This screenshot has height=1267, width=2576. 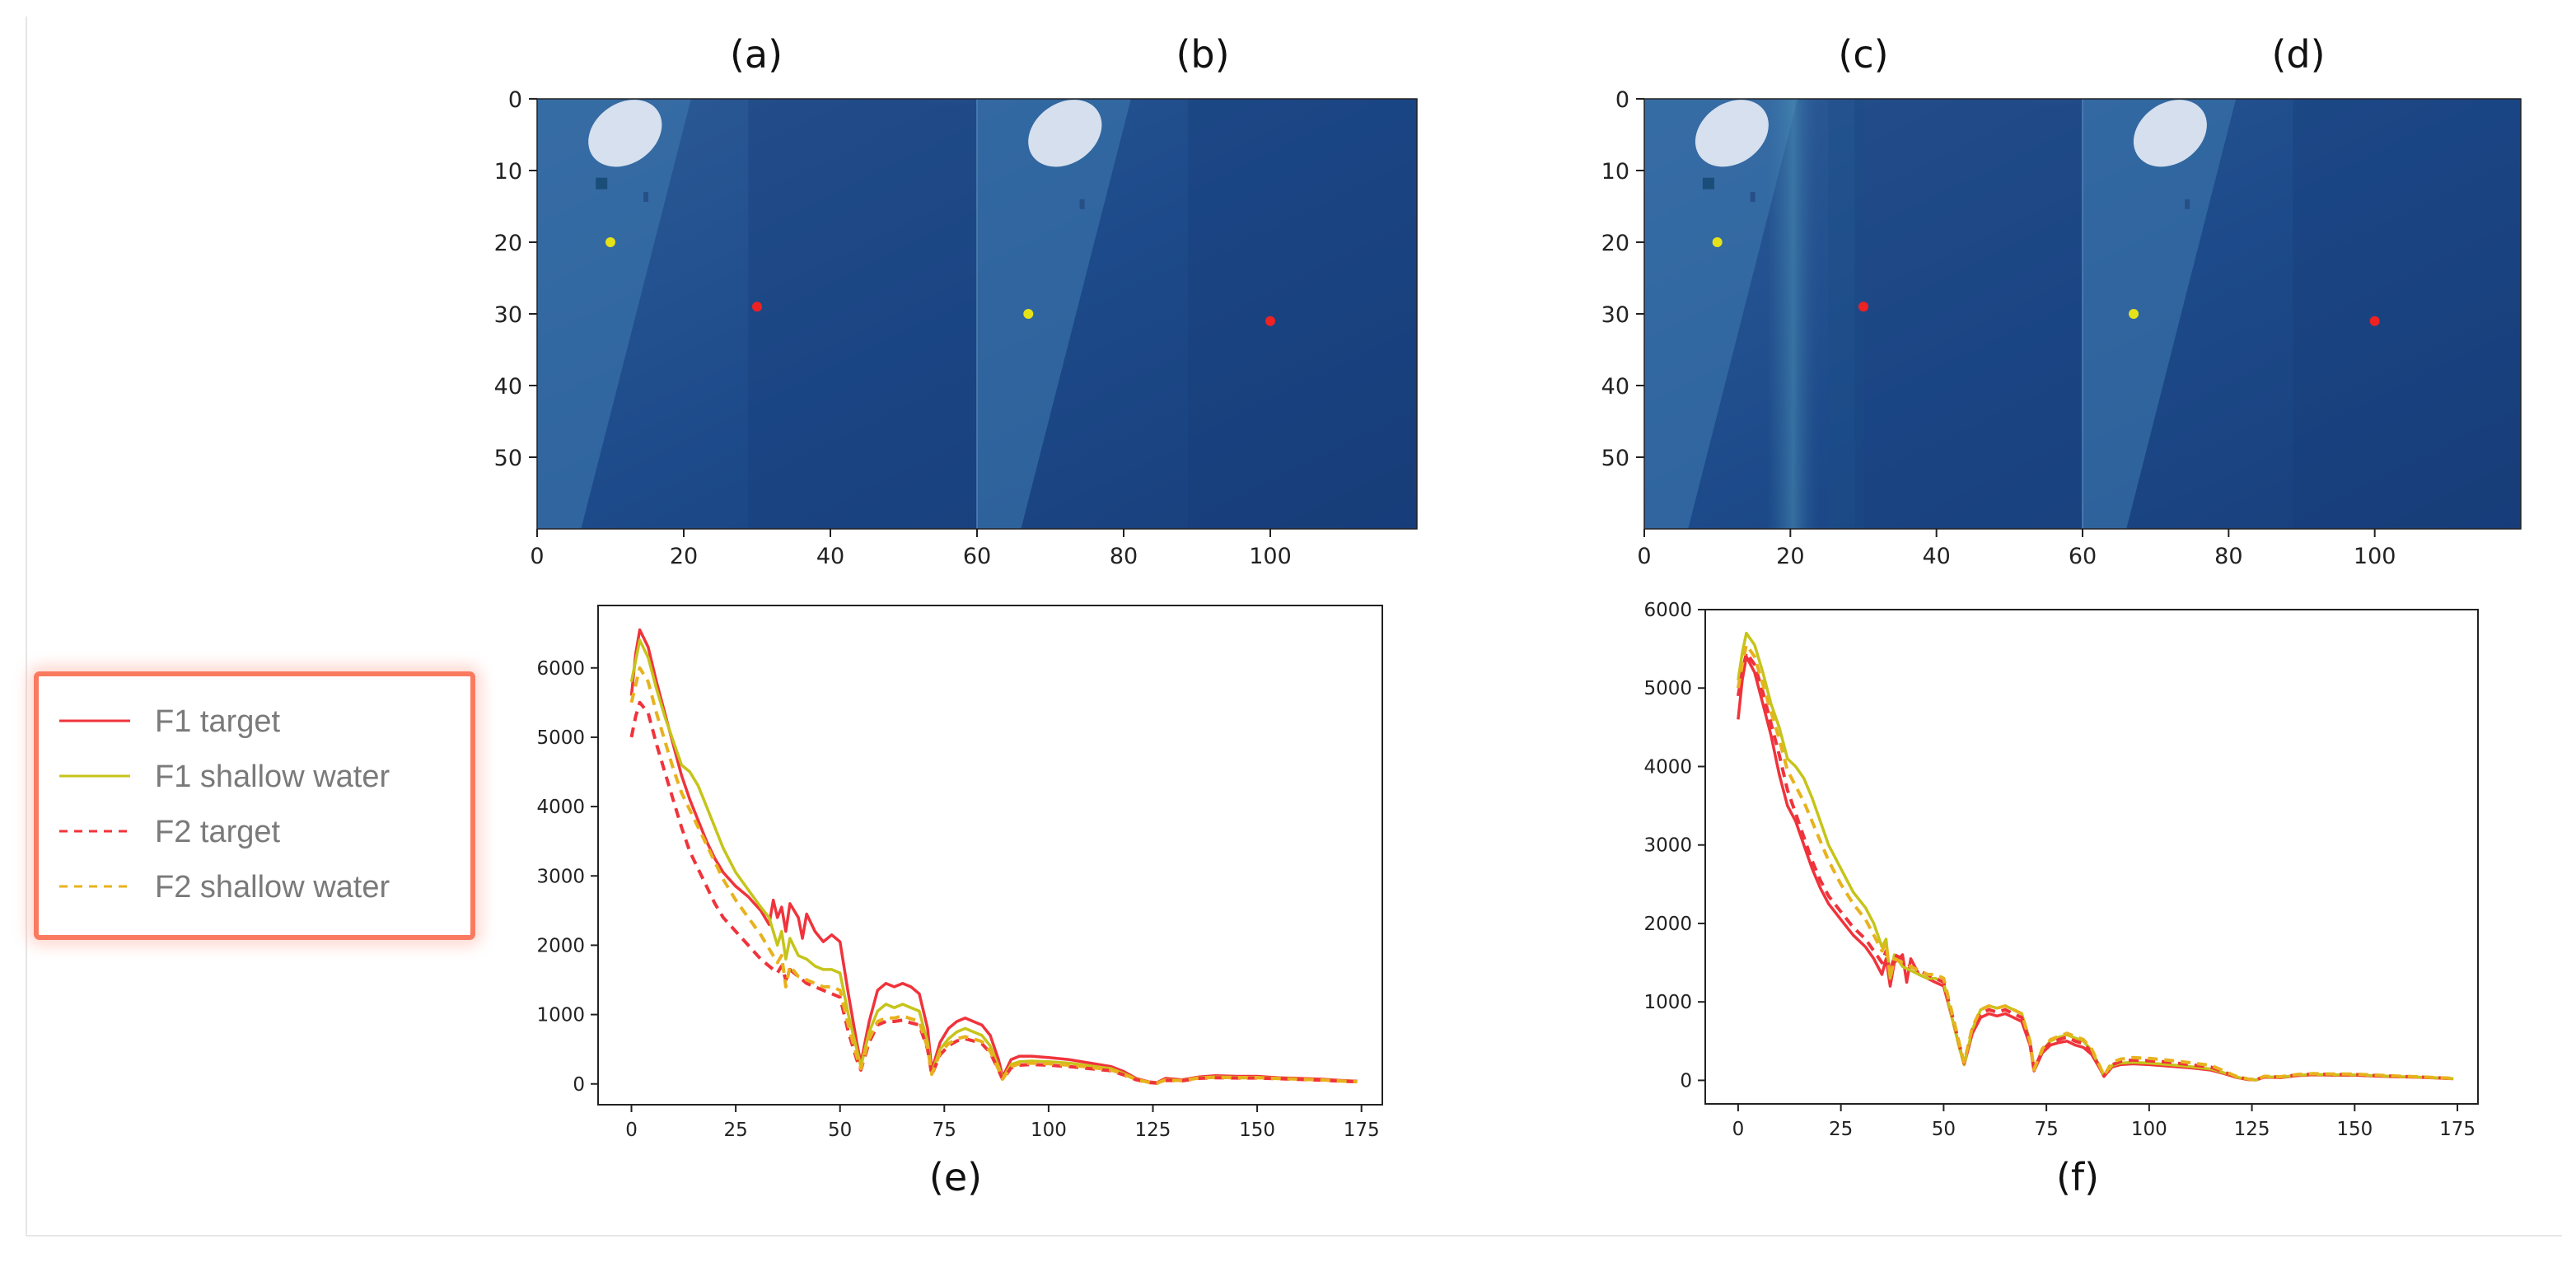 What do you see at coordinates (1863, 55) in the screenshot?
I see `panel-label-c: (c)` at bounding box center [1863, 55].